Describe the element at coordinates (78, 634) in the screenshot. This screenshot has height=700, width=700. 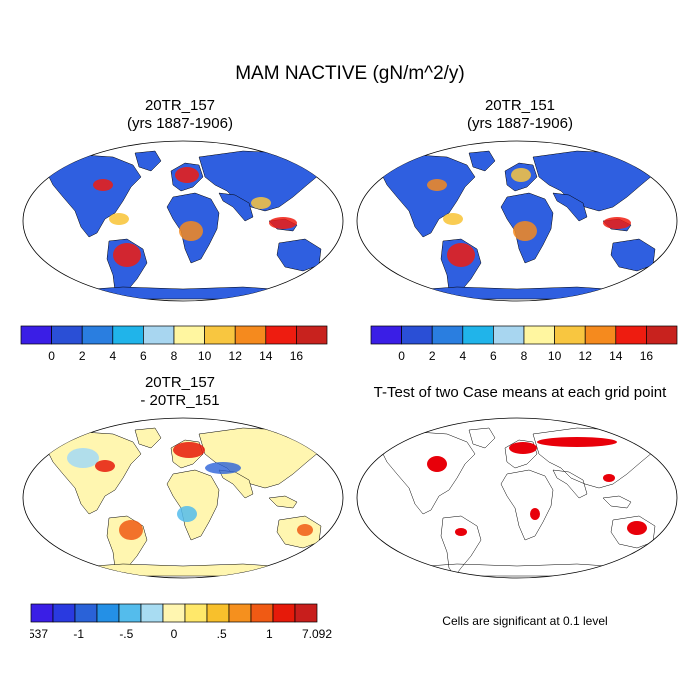
I see `colorbar-tick-label: -1` at that location.